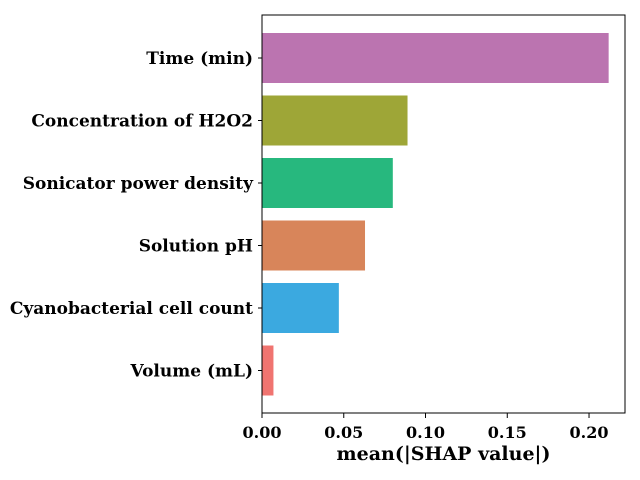  I want to click on x-axis-ticks: 0.00 0.05 0.10 0.15 0.20, so click(426, 427).